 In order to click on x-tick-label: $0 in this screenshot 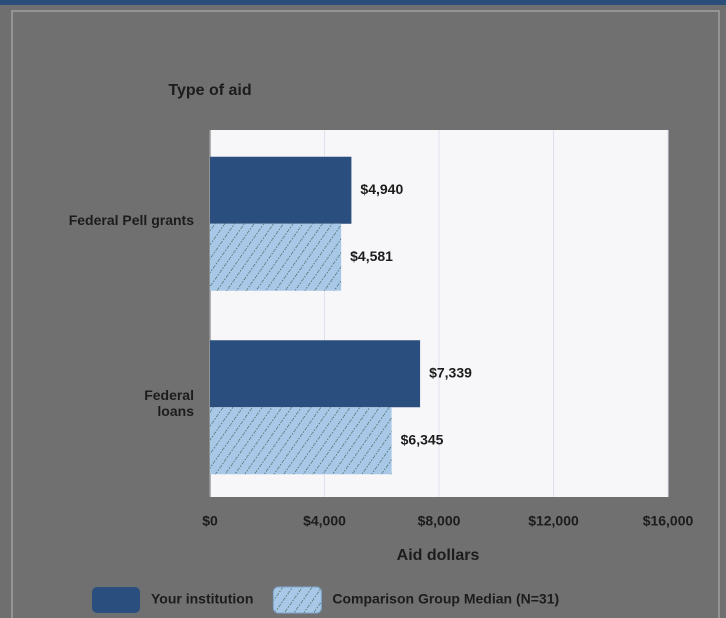, I will do `click(210, 521)`.